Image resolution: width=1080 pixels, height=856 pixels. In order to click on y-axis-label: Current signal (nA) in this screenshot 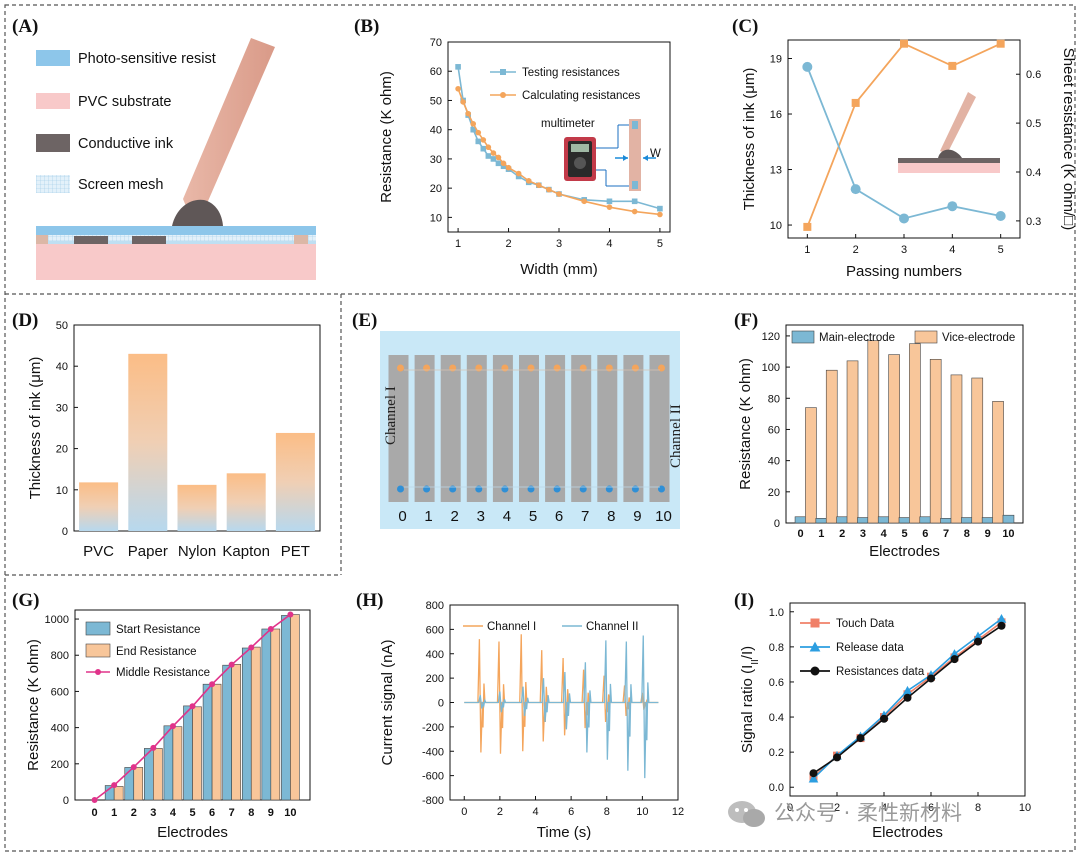, I will do `click(387, 703)`.